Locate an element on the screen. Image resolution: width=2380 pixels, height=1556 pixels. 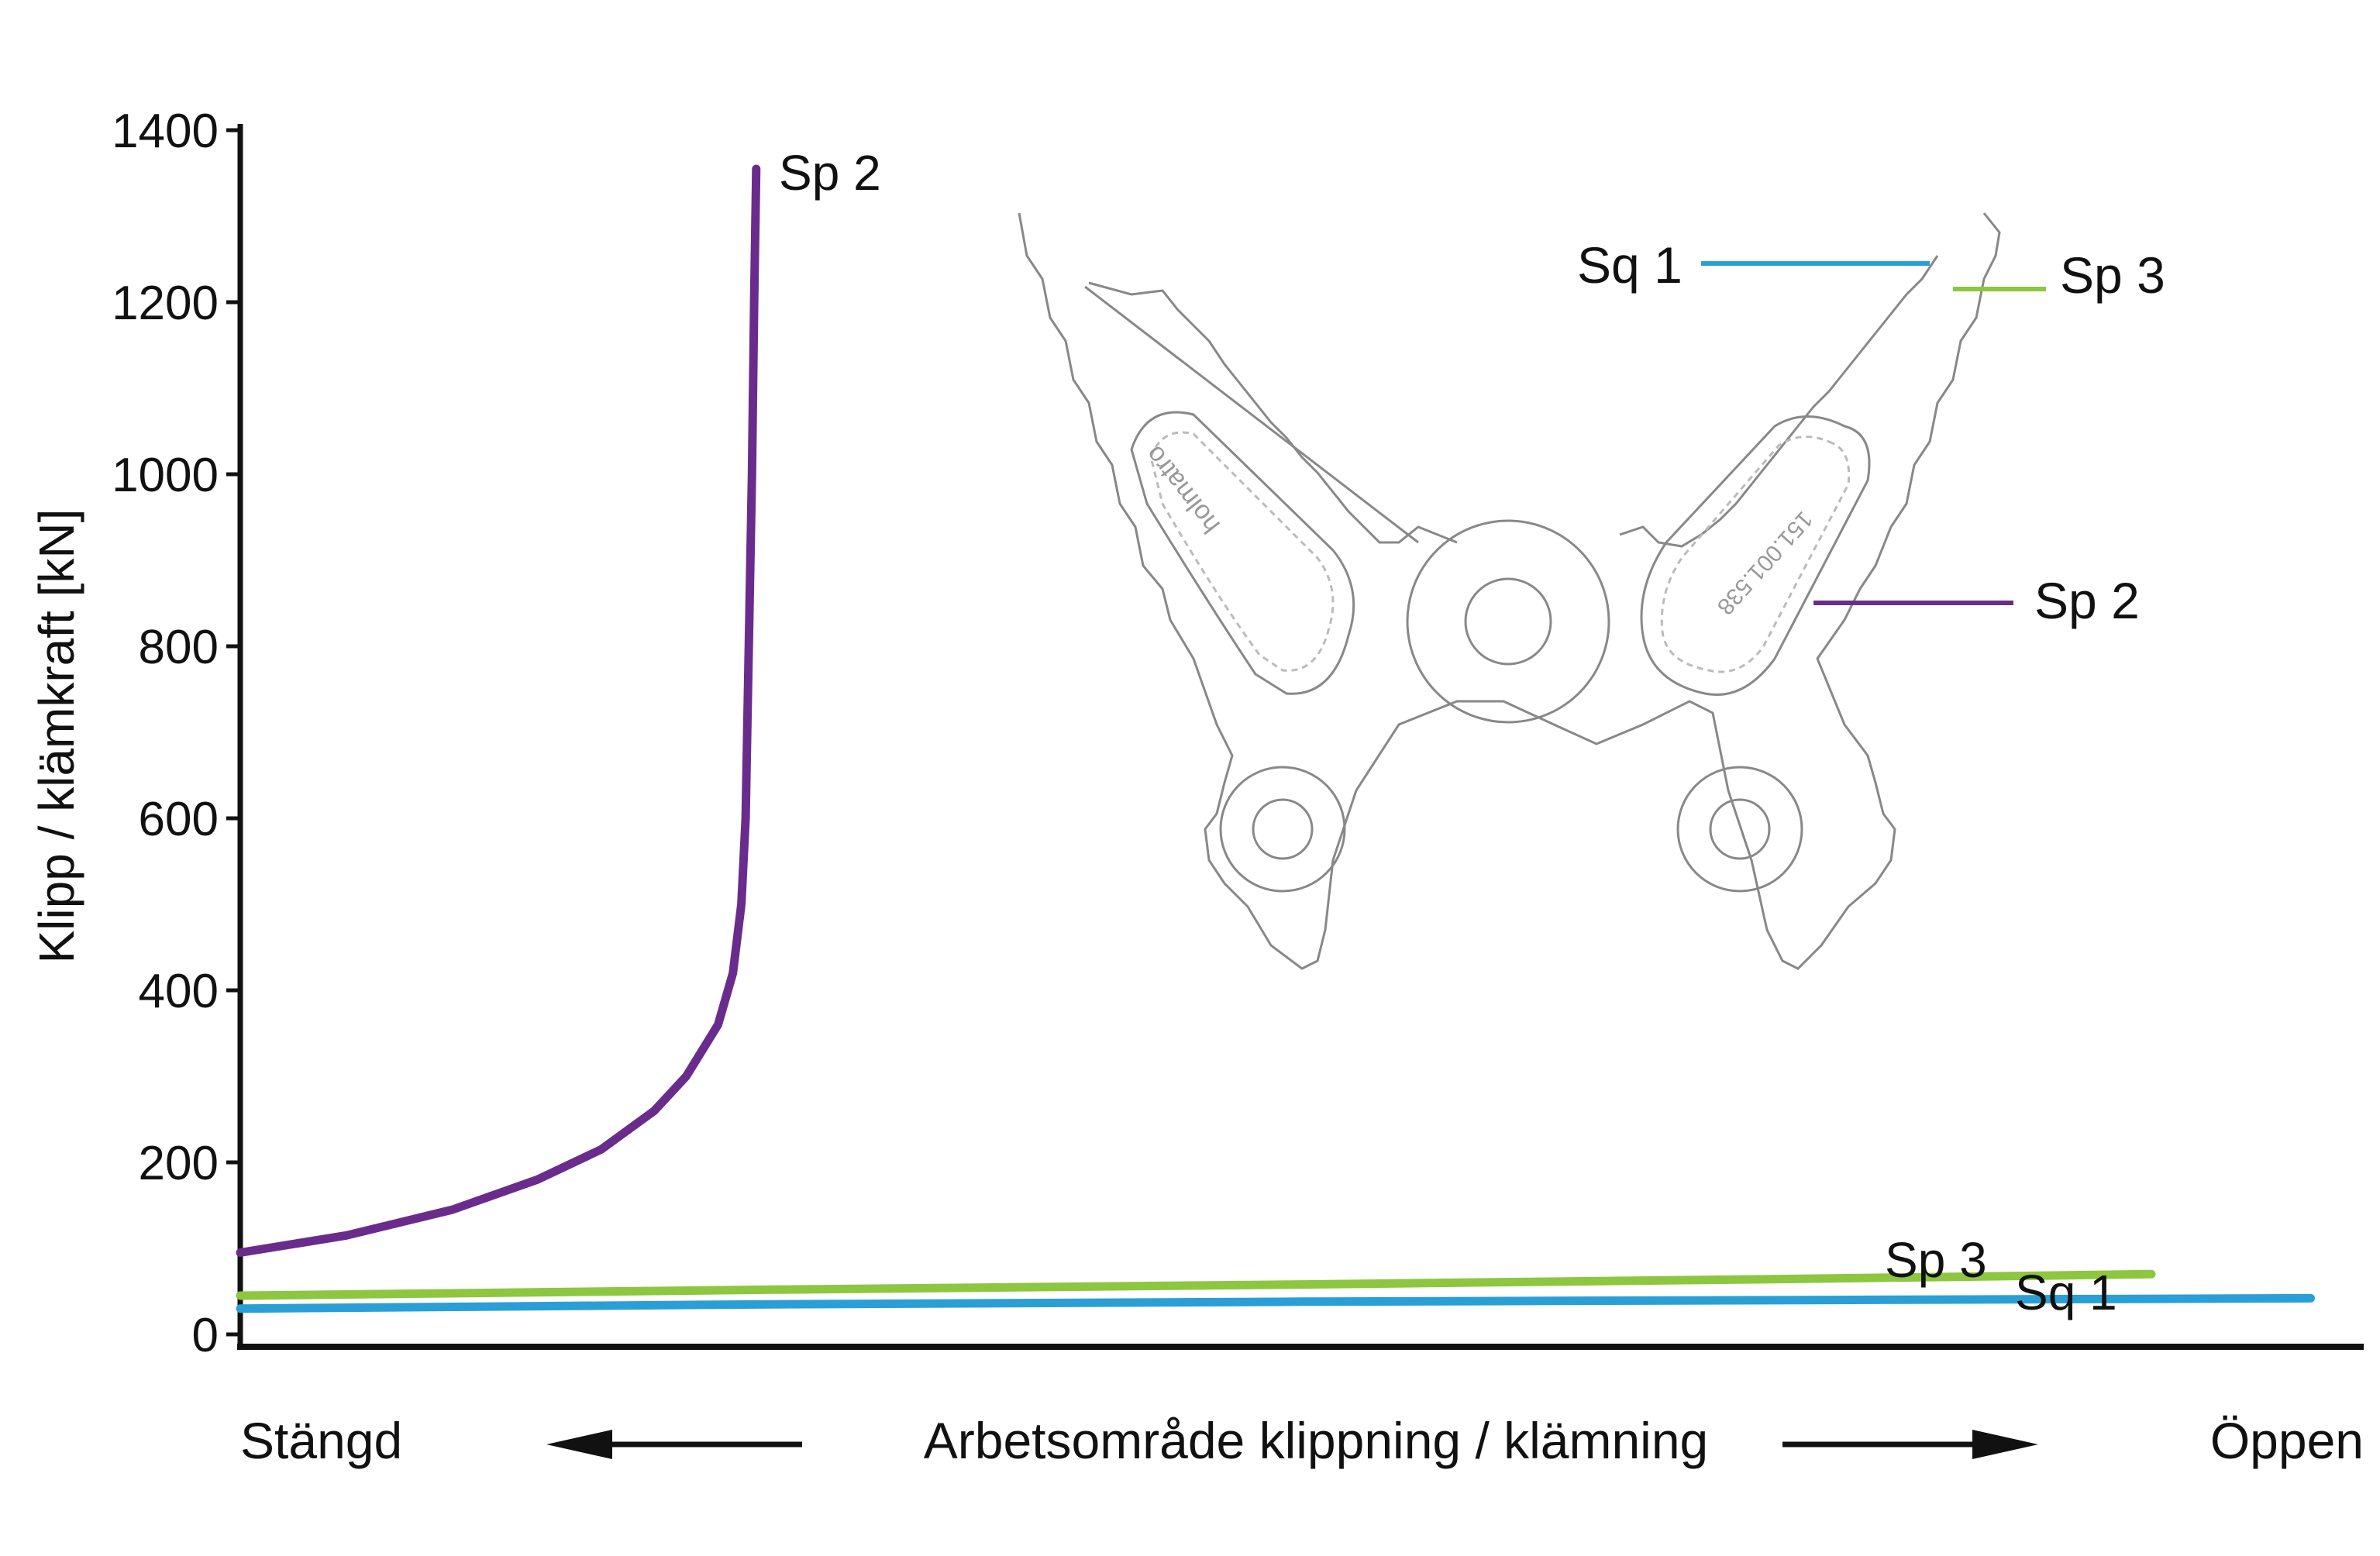
left-lug-inner is located at coordinates (1283, 829).